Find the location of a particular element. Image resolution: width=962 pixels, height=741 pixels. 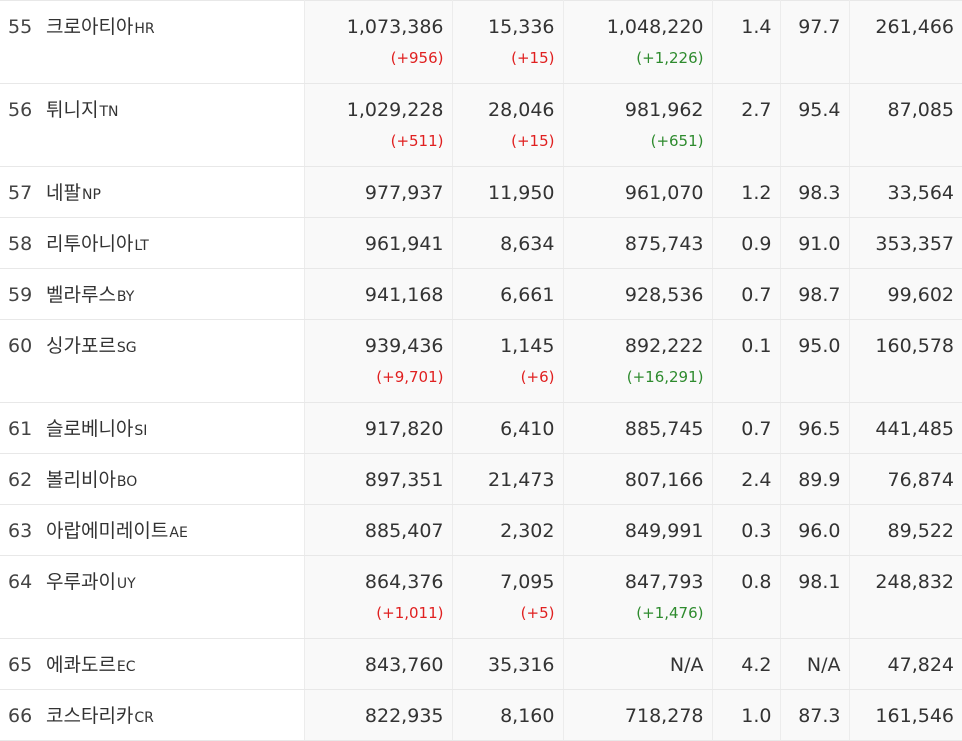

country-cell: 65 에콰도르EC is located at coordinates (152, 664).